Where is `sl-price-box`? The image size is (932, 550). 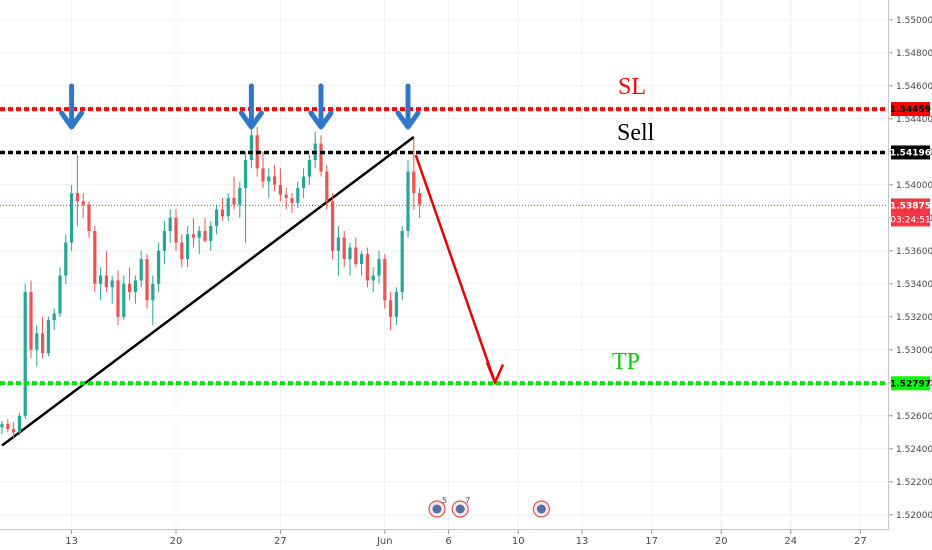
sl-price-box is located at coordinates (910, 109).